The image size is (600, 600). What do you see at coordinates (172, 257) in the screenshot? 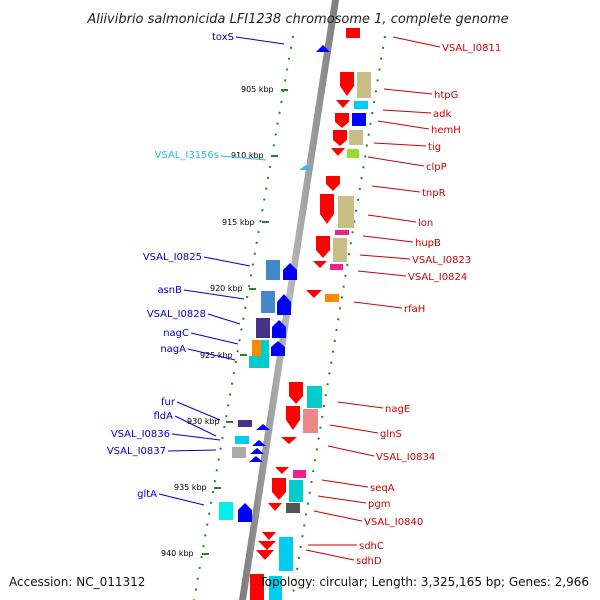
I see `gene-label-vsal-i0825: VSAL_I0825` at bounding box center [172, 257].